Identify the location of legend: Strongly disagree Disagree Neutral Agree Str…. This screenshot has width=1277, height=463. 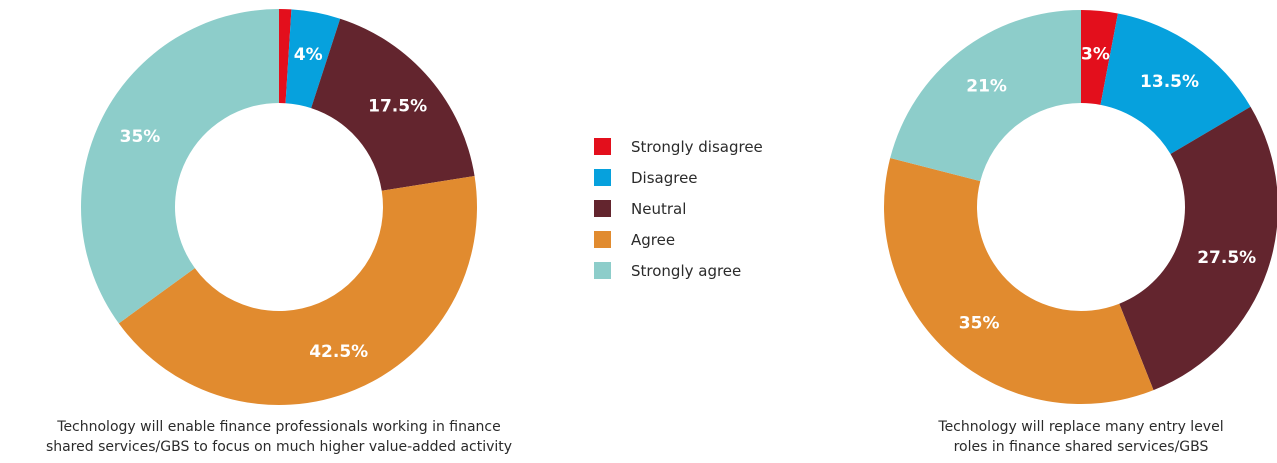
(678, 209).